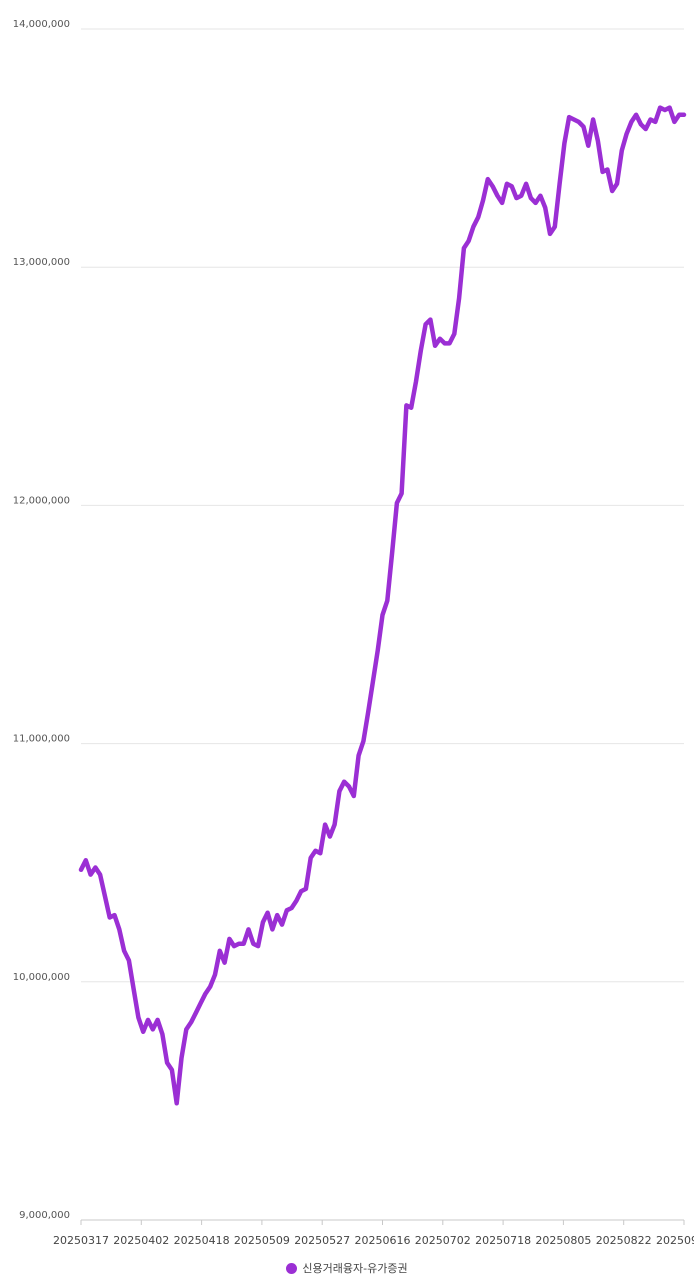  I want to click on y-tick-label: 9,000,000, so click(44, 1215).